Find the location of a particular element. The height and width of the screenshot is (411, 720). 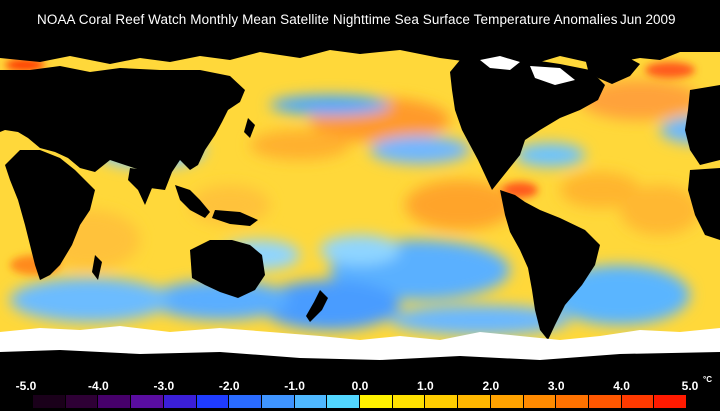

legend-tick-label: -1.0 is located at coordinates (294, 386).